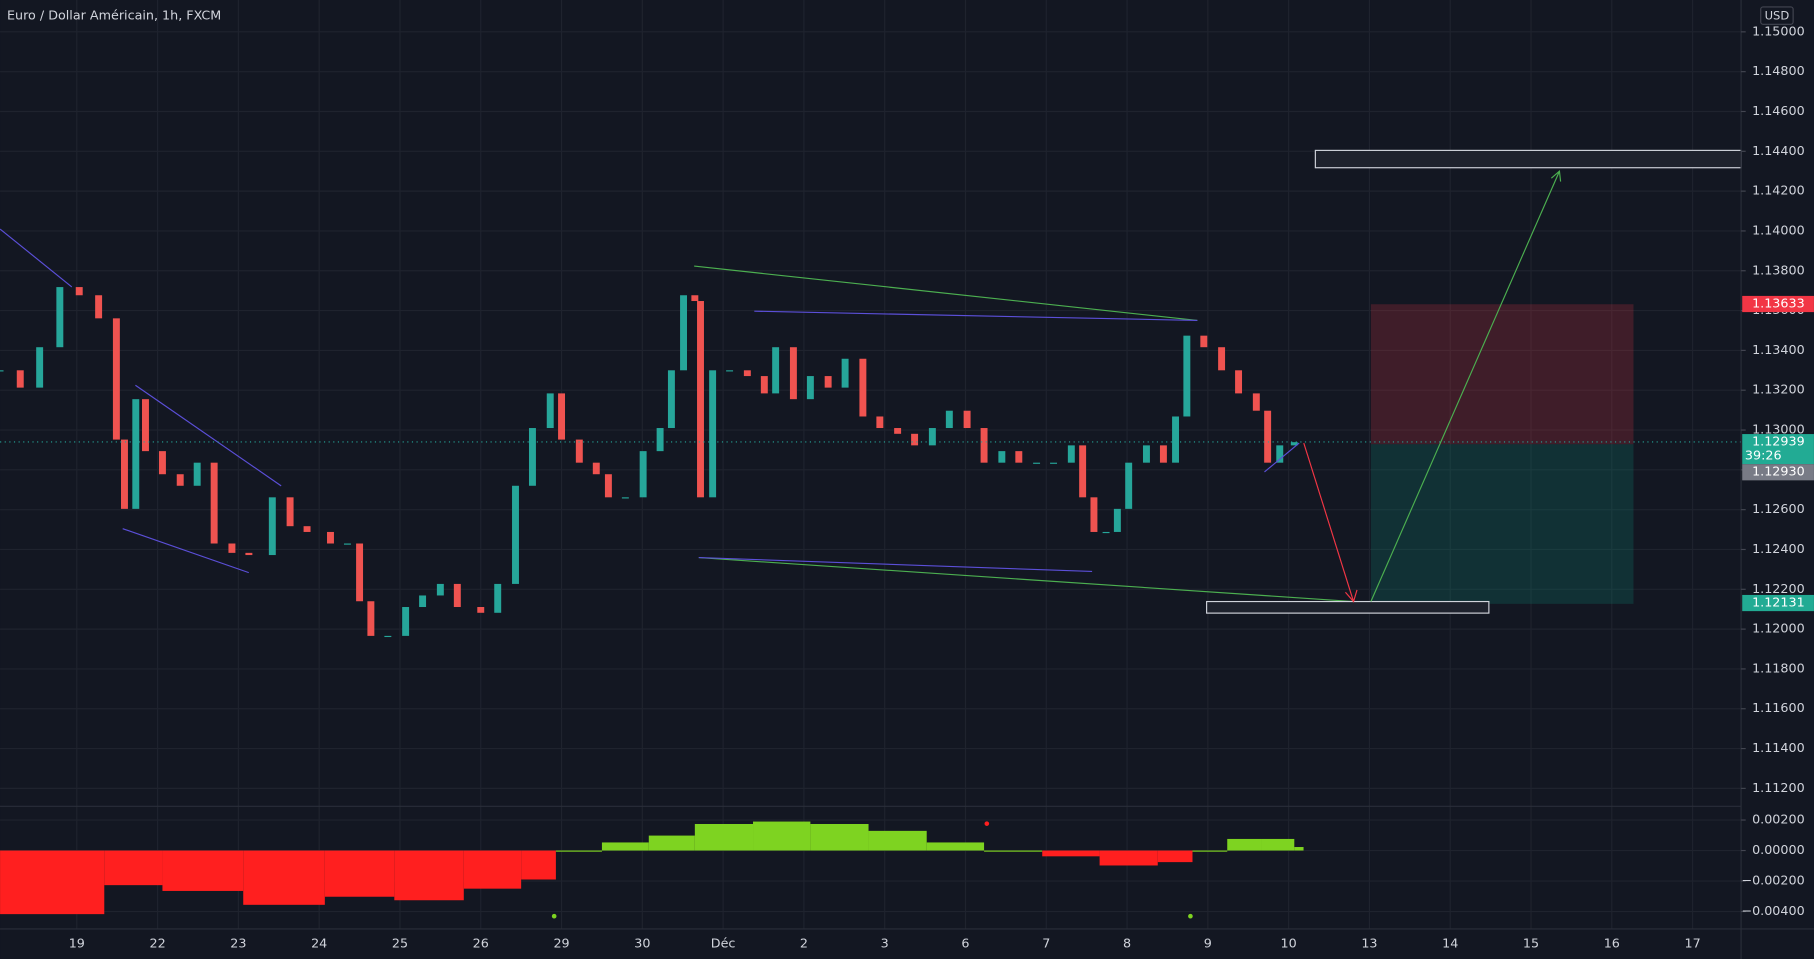 This screenshot has width=1814, height=959. I want to click on countdown: 39:26, so click(1763, 455).